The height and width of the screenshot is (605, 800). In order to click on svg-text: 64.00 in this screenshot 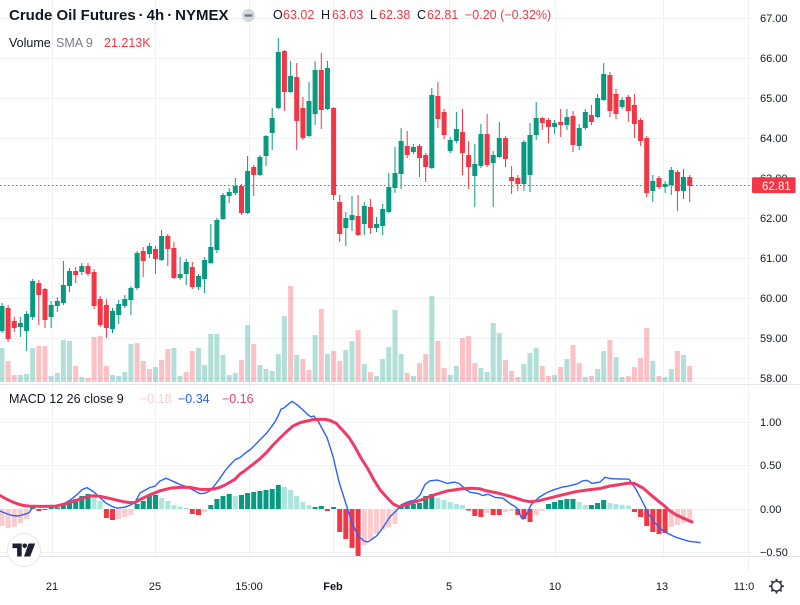, I will do `click(774, 139)`.